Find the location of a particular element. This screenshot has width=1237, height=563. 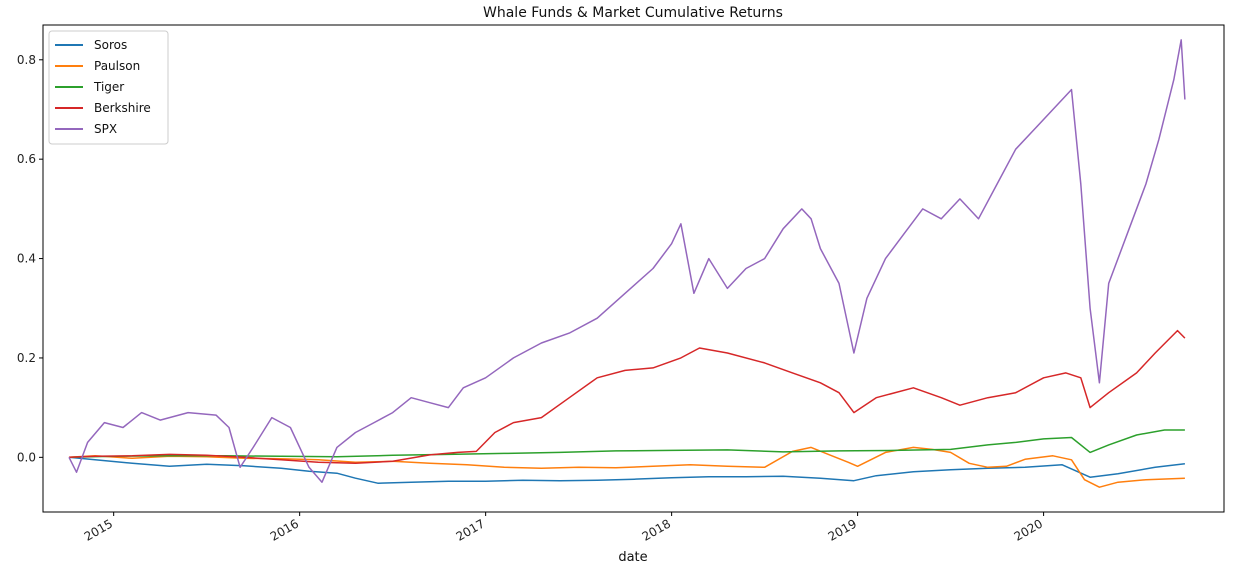

x-tick-label: 2017 is located at coordinates (470, 529).